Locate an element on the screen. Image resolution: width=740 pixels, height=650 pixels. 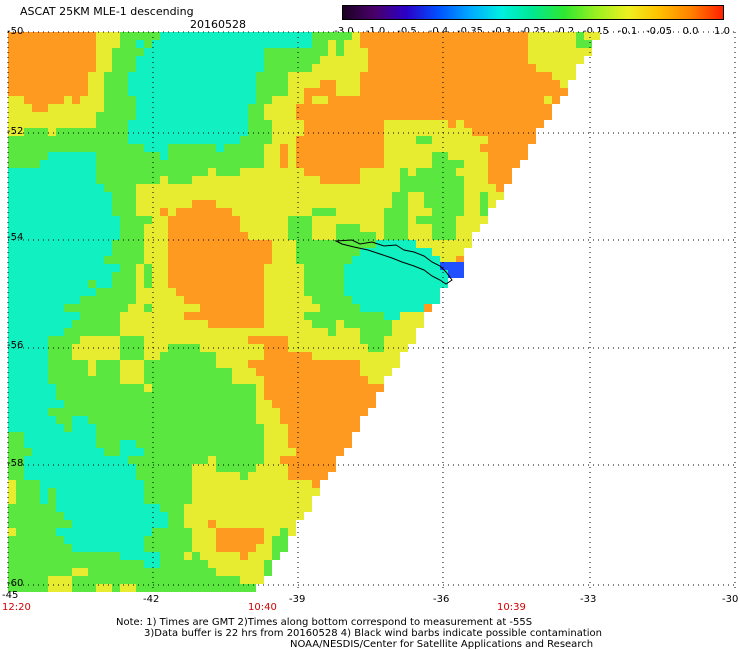
time-label-2: 10:40 is located at coordinates (262, 607).